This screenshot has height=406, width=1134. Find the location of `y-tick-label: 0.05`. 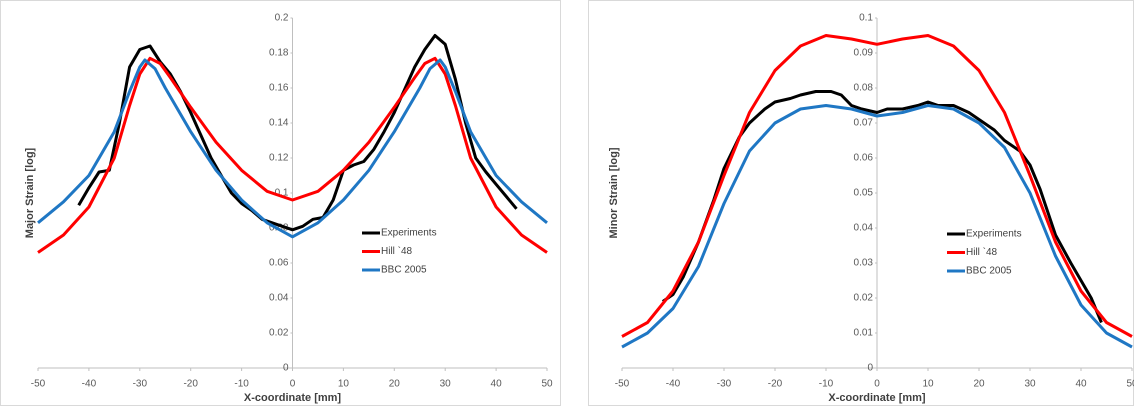

y-tick-label: 0.05 is located at coordinates (864, 193).